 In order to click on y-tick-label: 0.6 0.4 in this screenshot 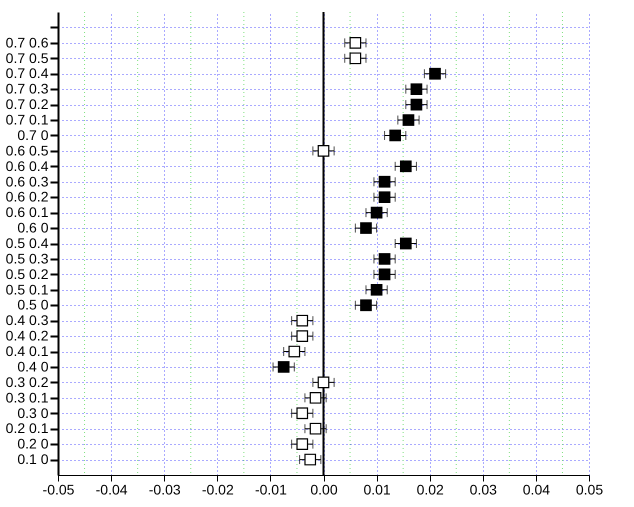, I will do `click(27, 166)`.